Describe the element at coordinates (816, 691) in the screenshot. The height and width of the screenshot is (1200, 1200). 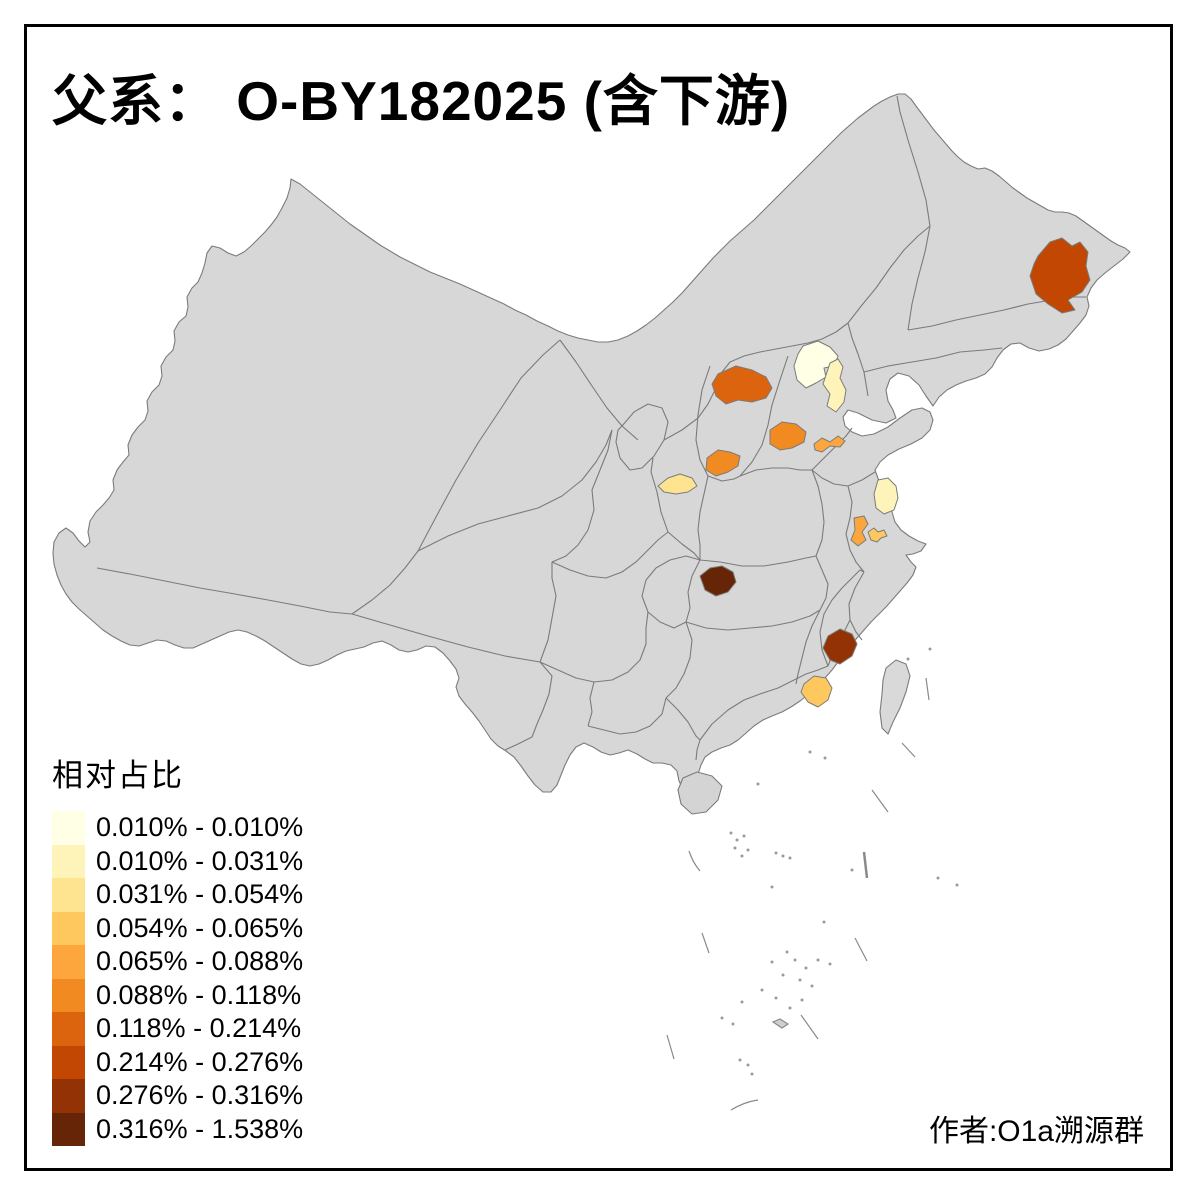
I see `region-east-guangdong` at that location.